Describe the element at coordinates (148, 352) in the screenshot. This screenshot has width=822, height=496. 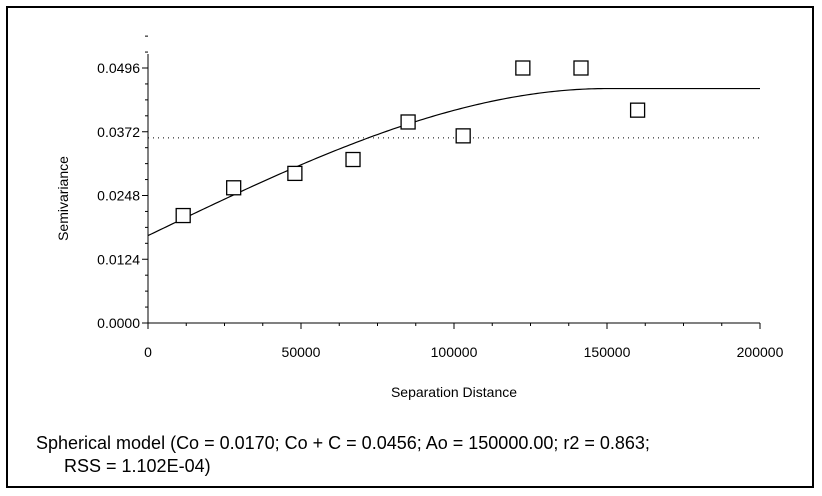
I see `x-tick-label: 0` at that location.